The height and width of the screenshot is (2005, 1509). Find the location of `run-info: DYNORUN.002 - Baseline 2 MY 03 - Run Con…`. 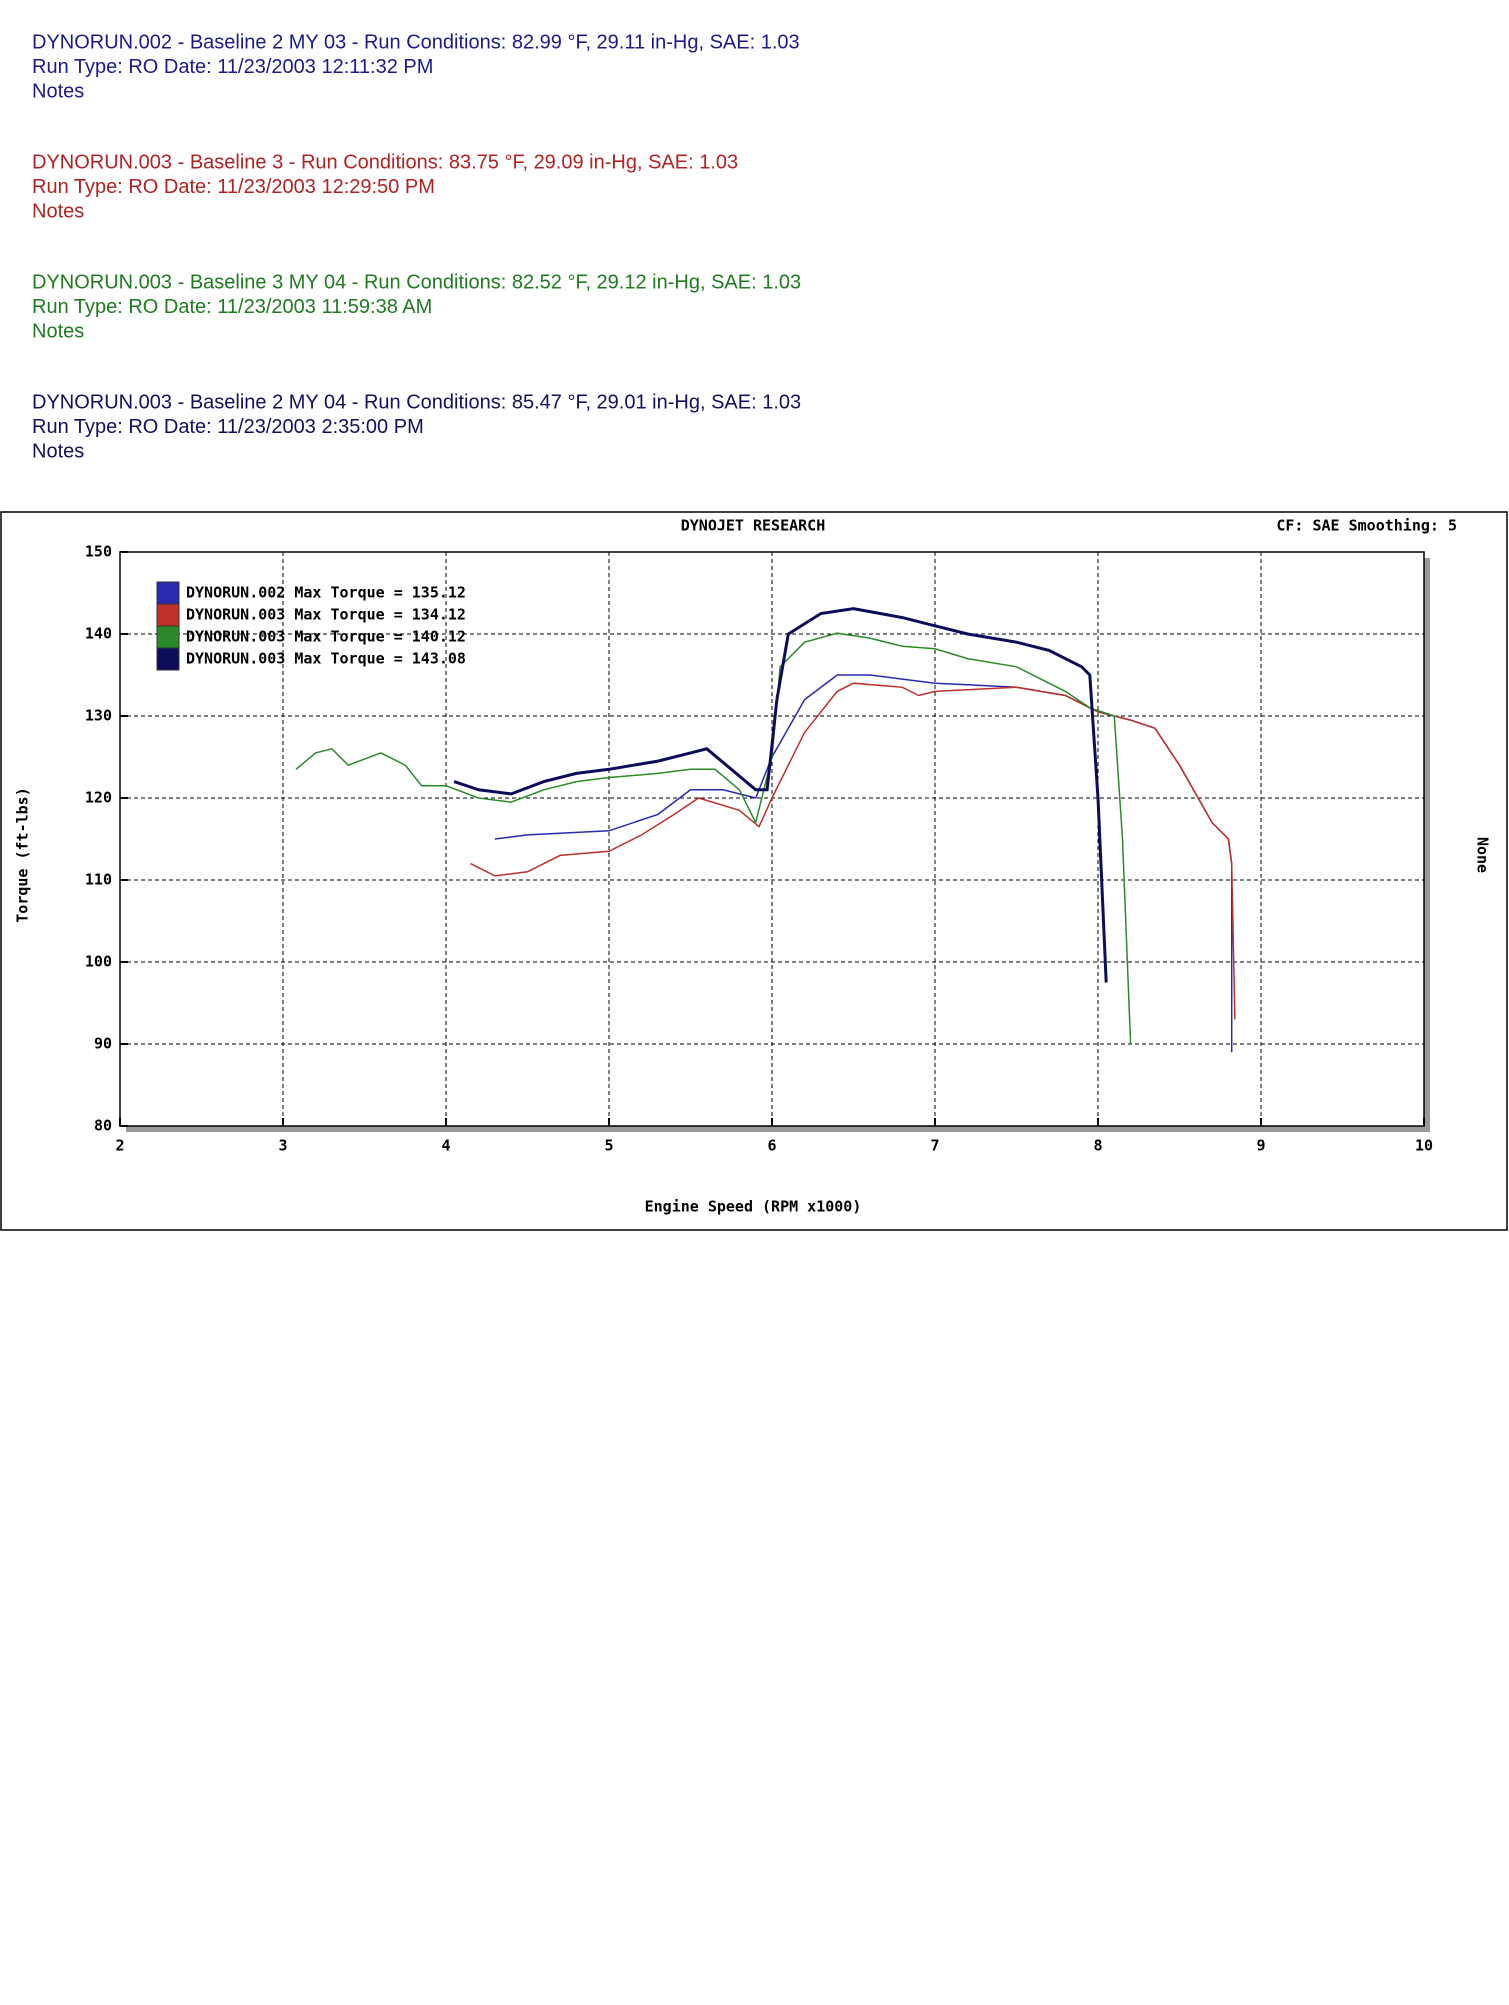

run-info: DYNORUN.002 - Baseline 2 MY 03 - Run Con… is located at coordinates (416, 42).